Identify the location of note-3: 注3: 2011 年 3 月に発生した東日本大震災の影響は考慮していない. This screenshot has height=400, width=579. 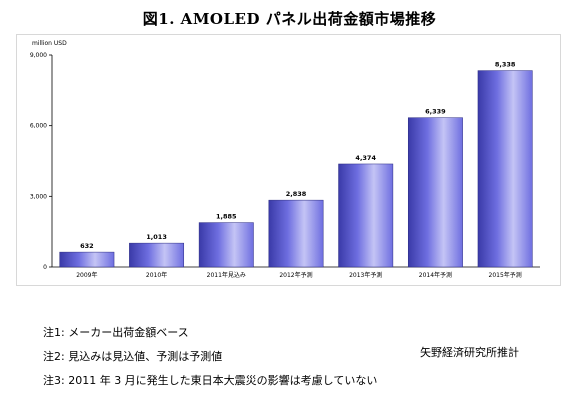
(210, 380).